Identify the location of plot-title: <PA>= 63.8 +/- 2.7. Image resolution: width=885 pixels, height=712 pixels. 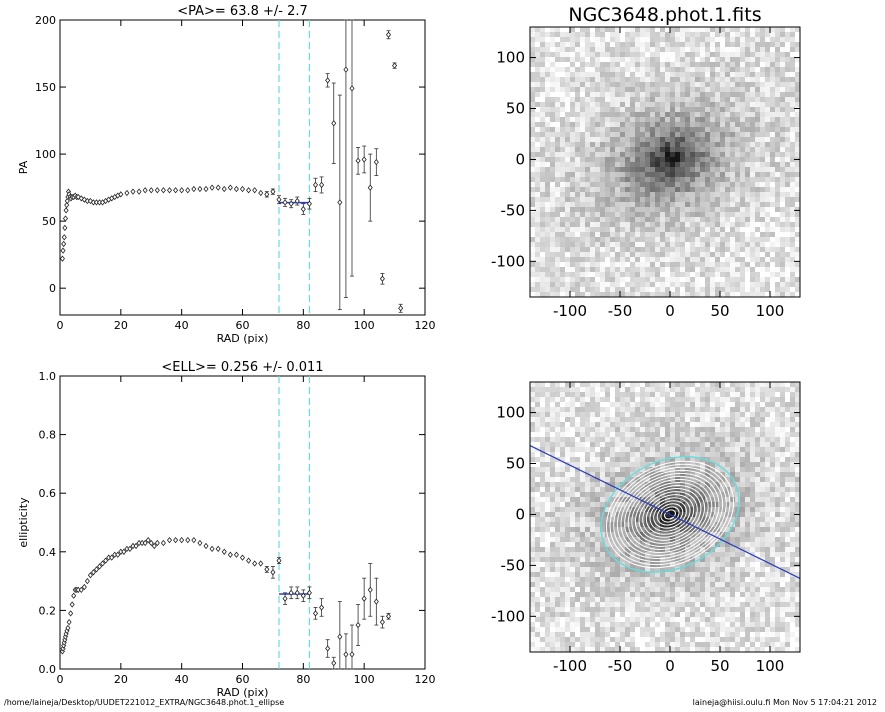
(242, 11).